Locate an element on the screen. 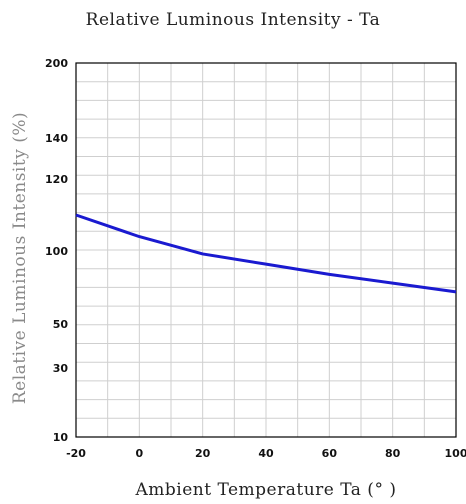  x-tick-label: 60 is located at coordinates (330, 453).